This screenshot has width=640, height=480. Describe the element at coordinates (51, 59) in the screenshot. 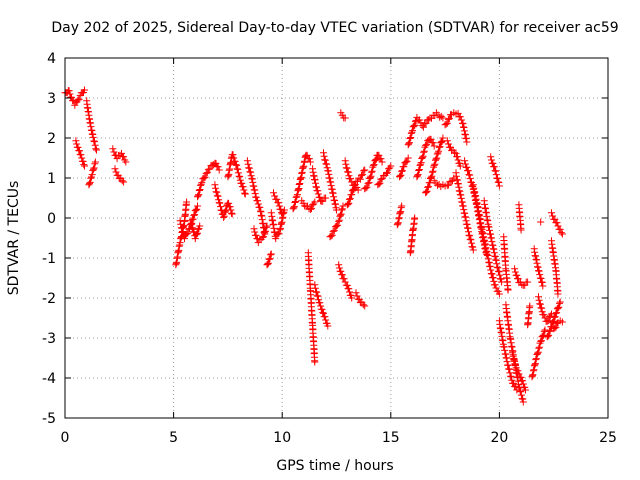

I see `y-tick-label: 4` at that location.